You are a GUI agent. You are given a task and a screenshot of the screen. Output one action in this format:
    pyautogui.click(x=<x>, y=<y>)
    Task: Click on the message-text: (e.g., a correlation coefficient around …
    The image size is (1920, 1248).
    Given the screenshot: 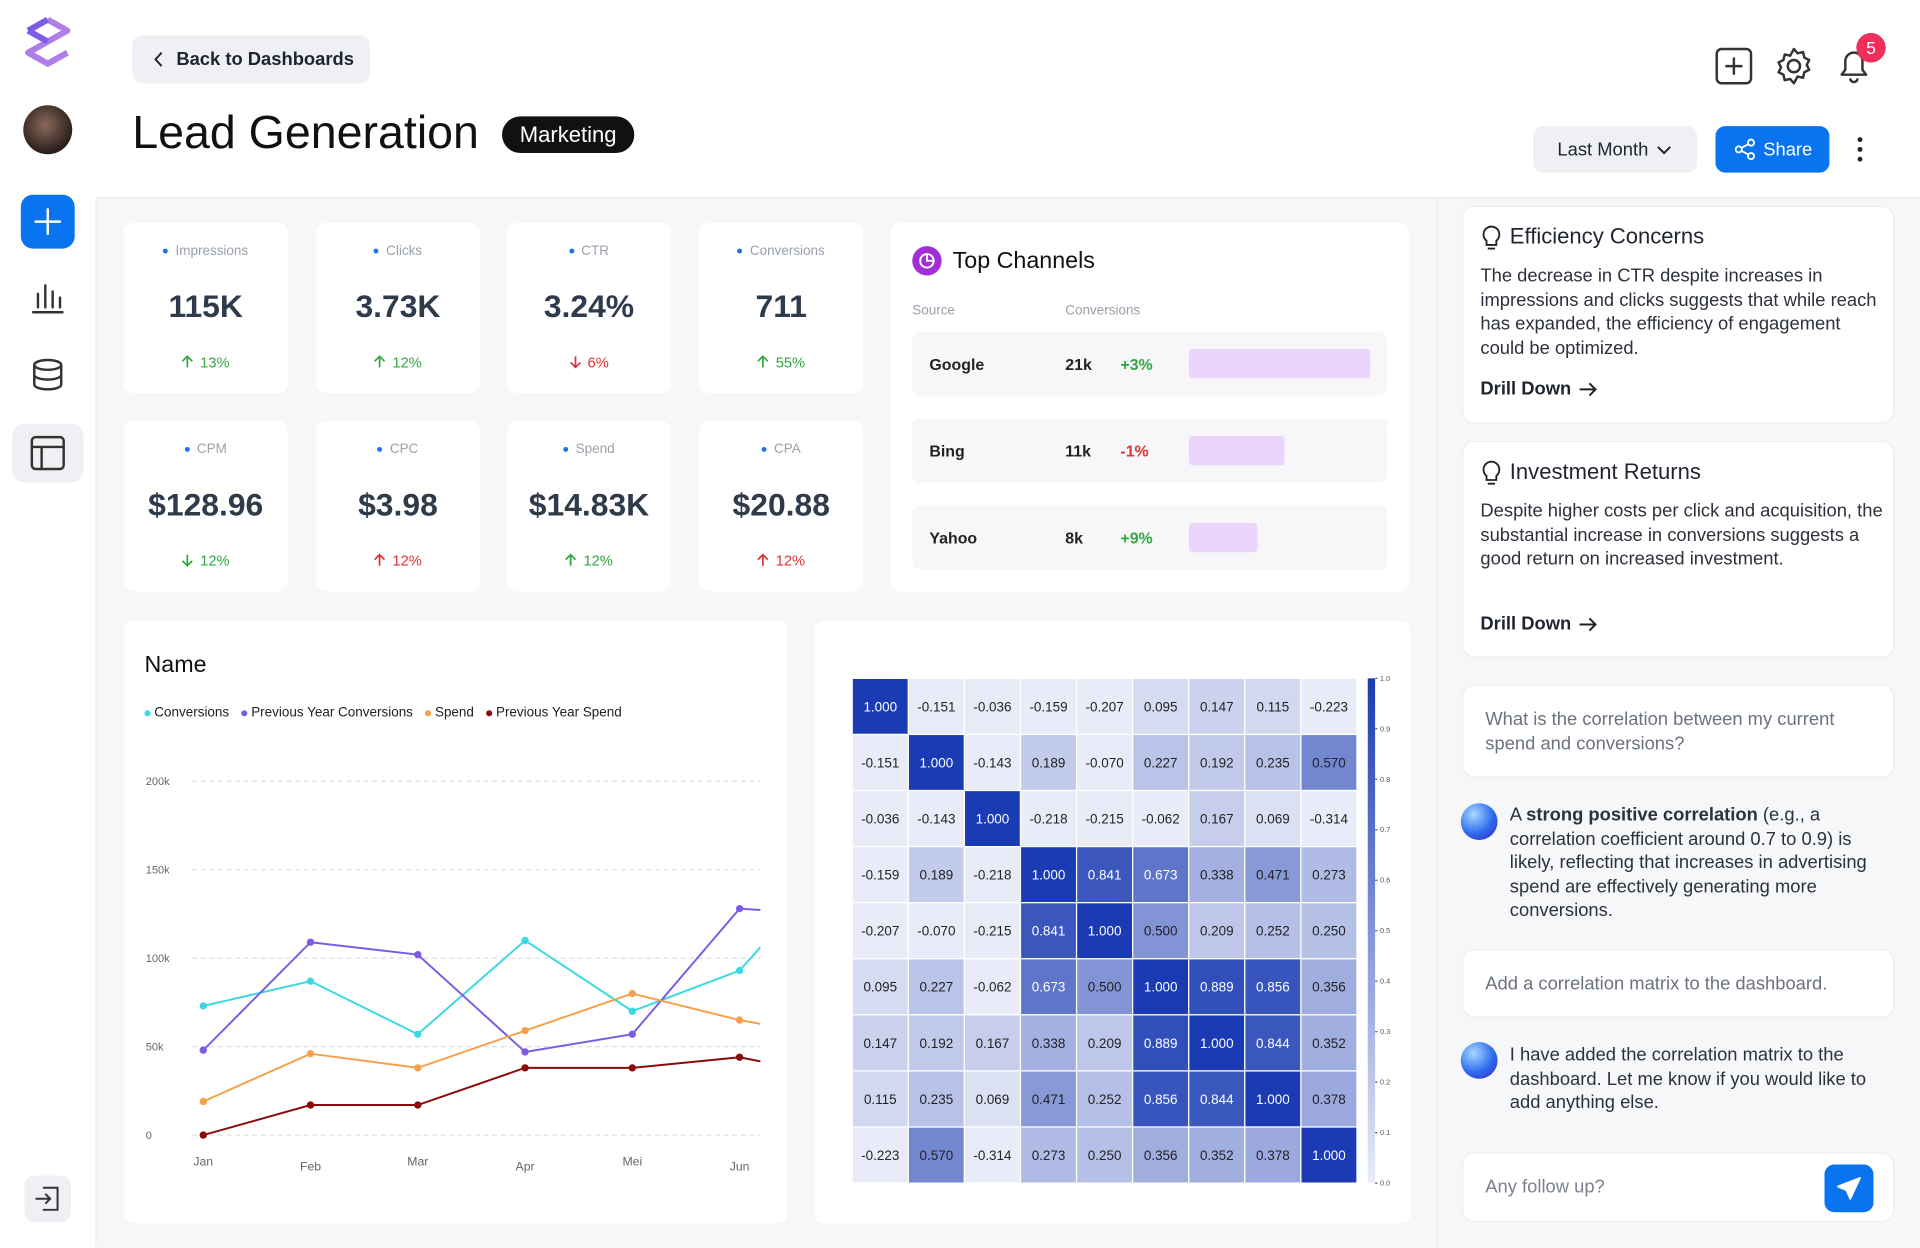 What is the action you would take?
    pyautogui.click(x=1688, y=863)
    